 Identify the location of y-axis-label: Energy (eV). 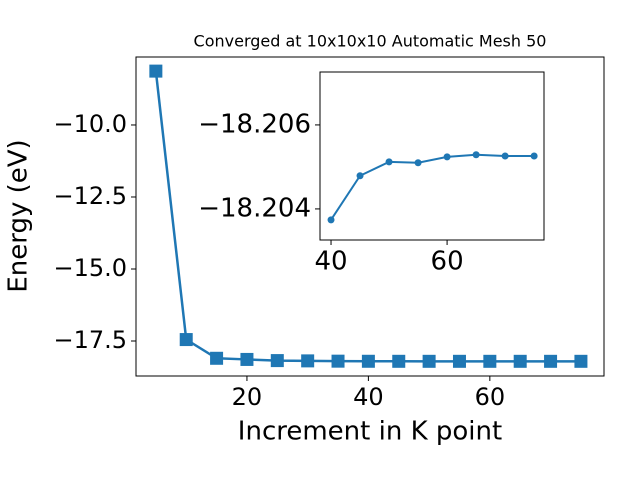
(19, 215).